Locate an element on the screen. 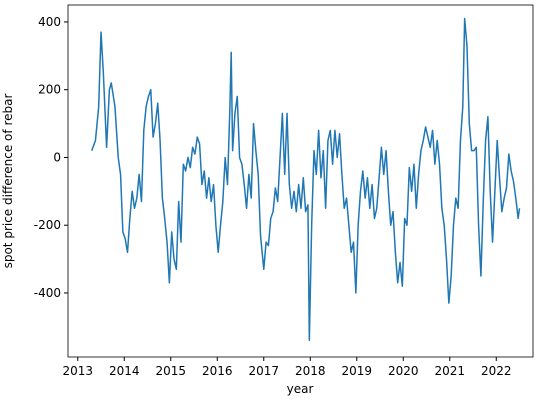  x-tick-label: 2022 is located at coordinates (496, 371).